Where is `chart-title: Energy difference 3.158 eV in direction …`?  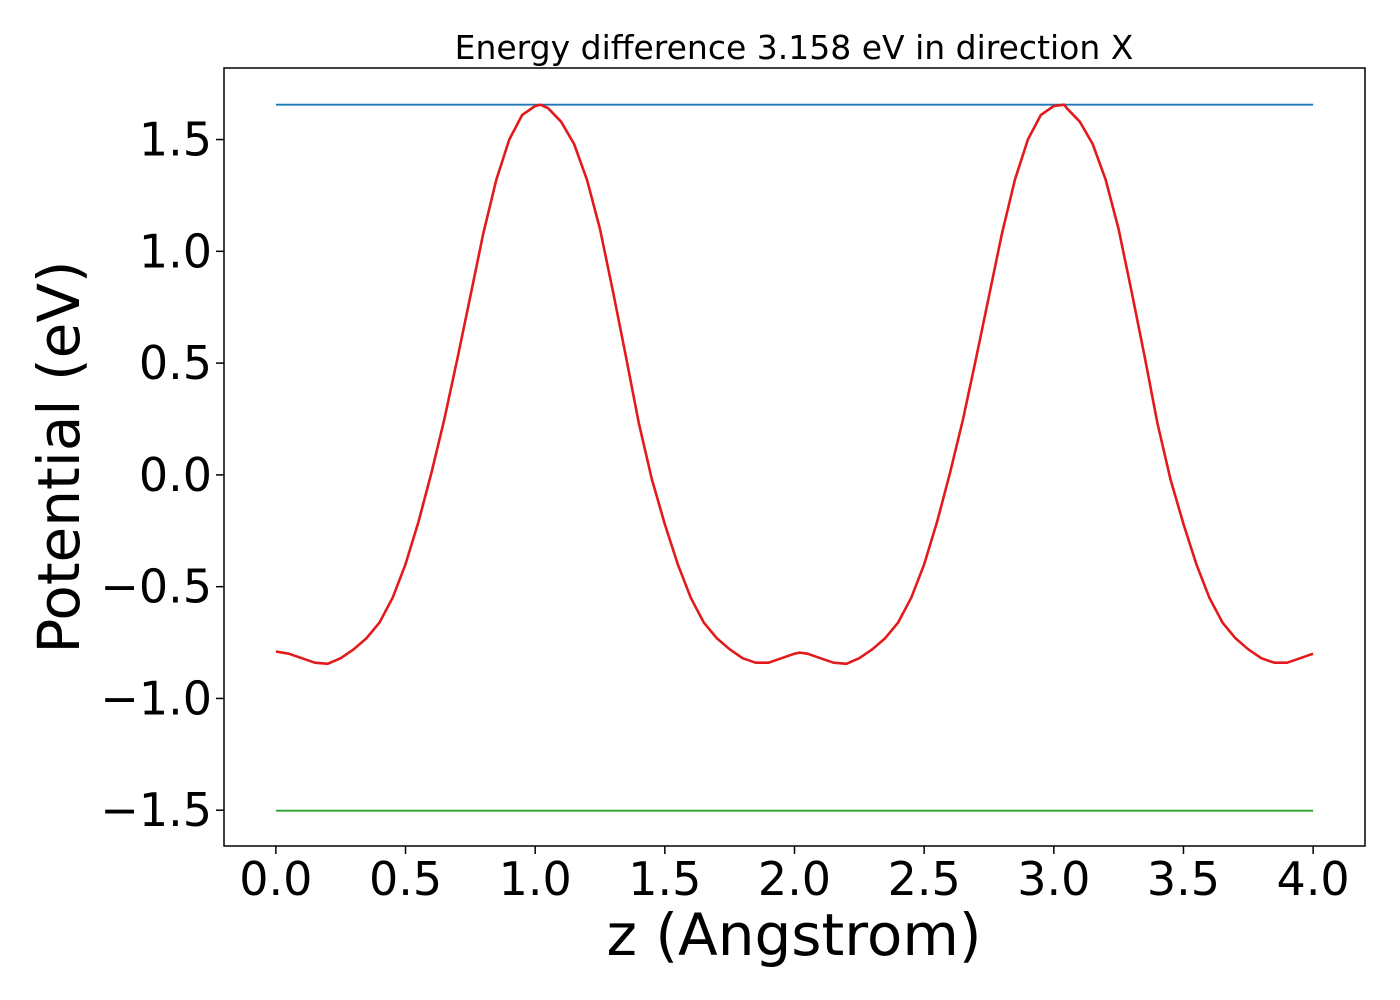 chart-title: Energy difference 3.158 eV in direction … is located at coordinates (794, 47).